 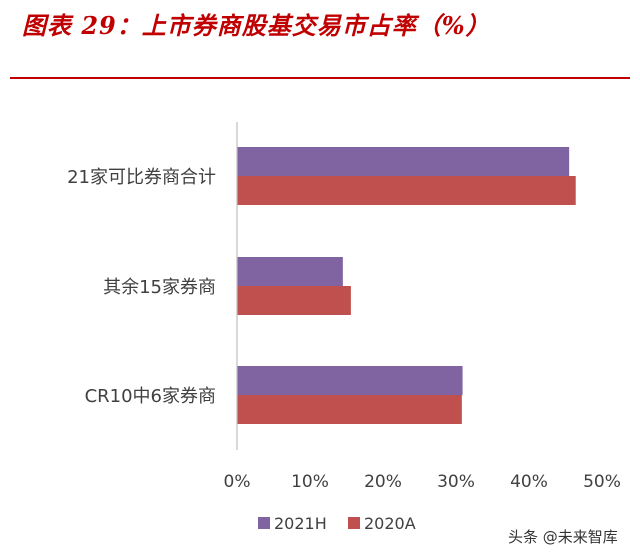 I want to click on x-tick-label: 50%, so click(x=602, y=482).